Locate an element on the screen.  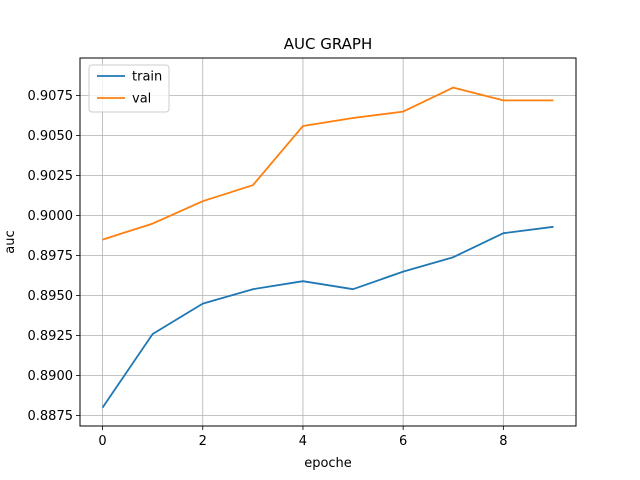
chart-title: AUC GRAPH is located at coordinates (328, 44).